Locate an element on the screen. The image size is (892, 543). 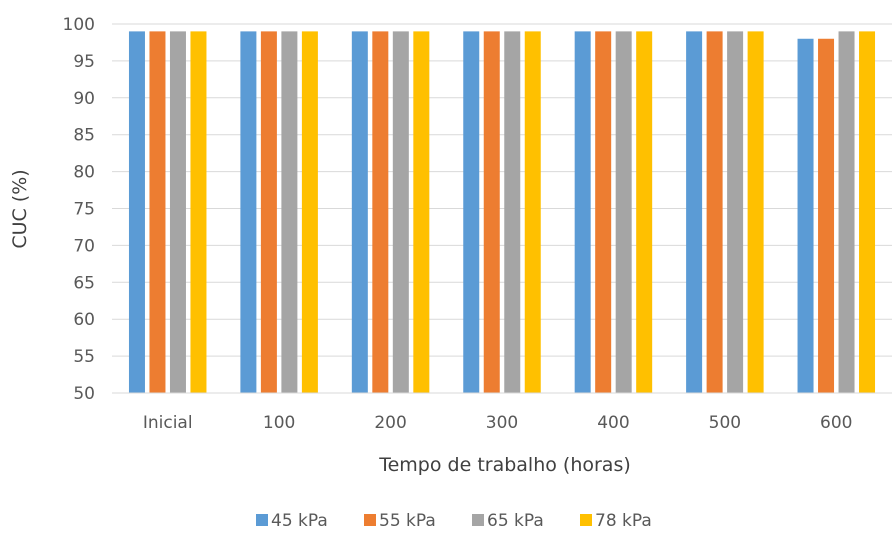
y-tick-label: 80 is located at coordinates (84, 173).